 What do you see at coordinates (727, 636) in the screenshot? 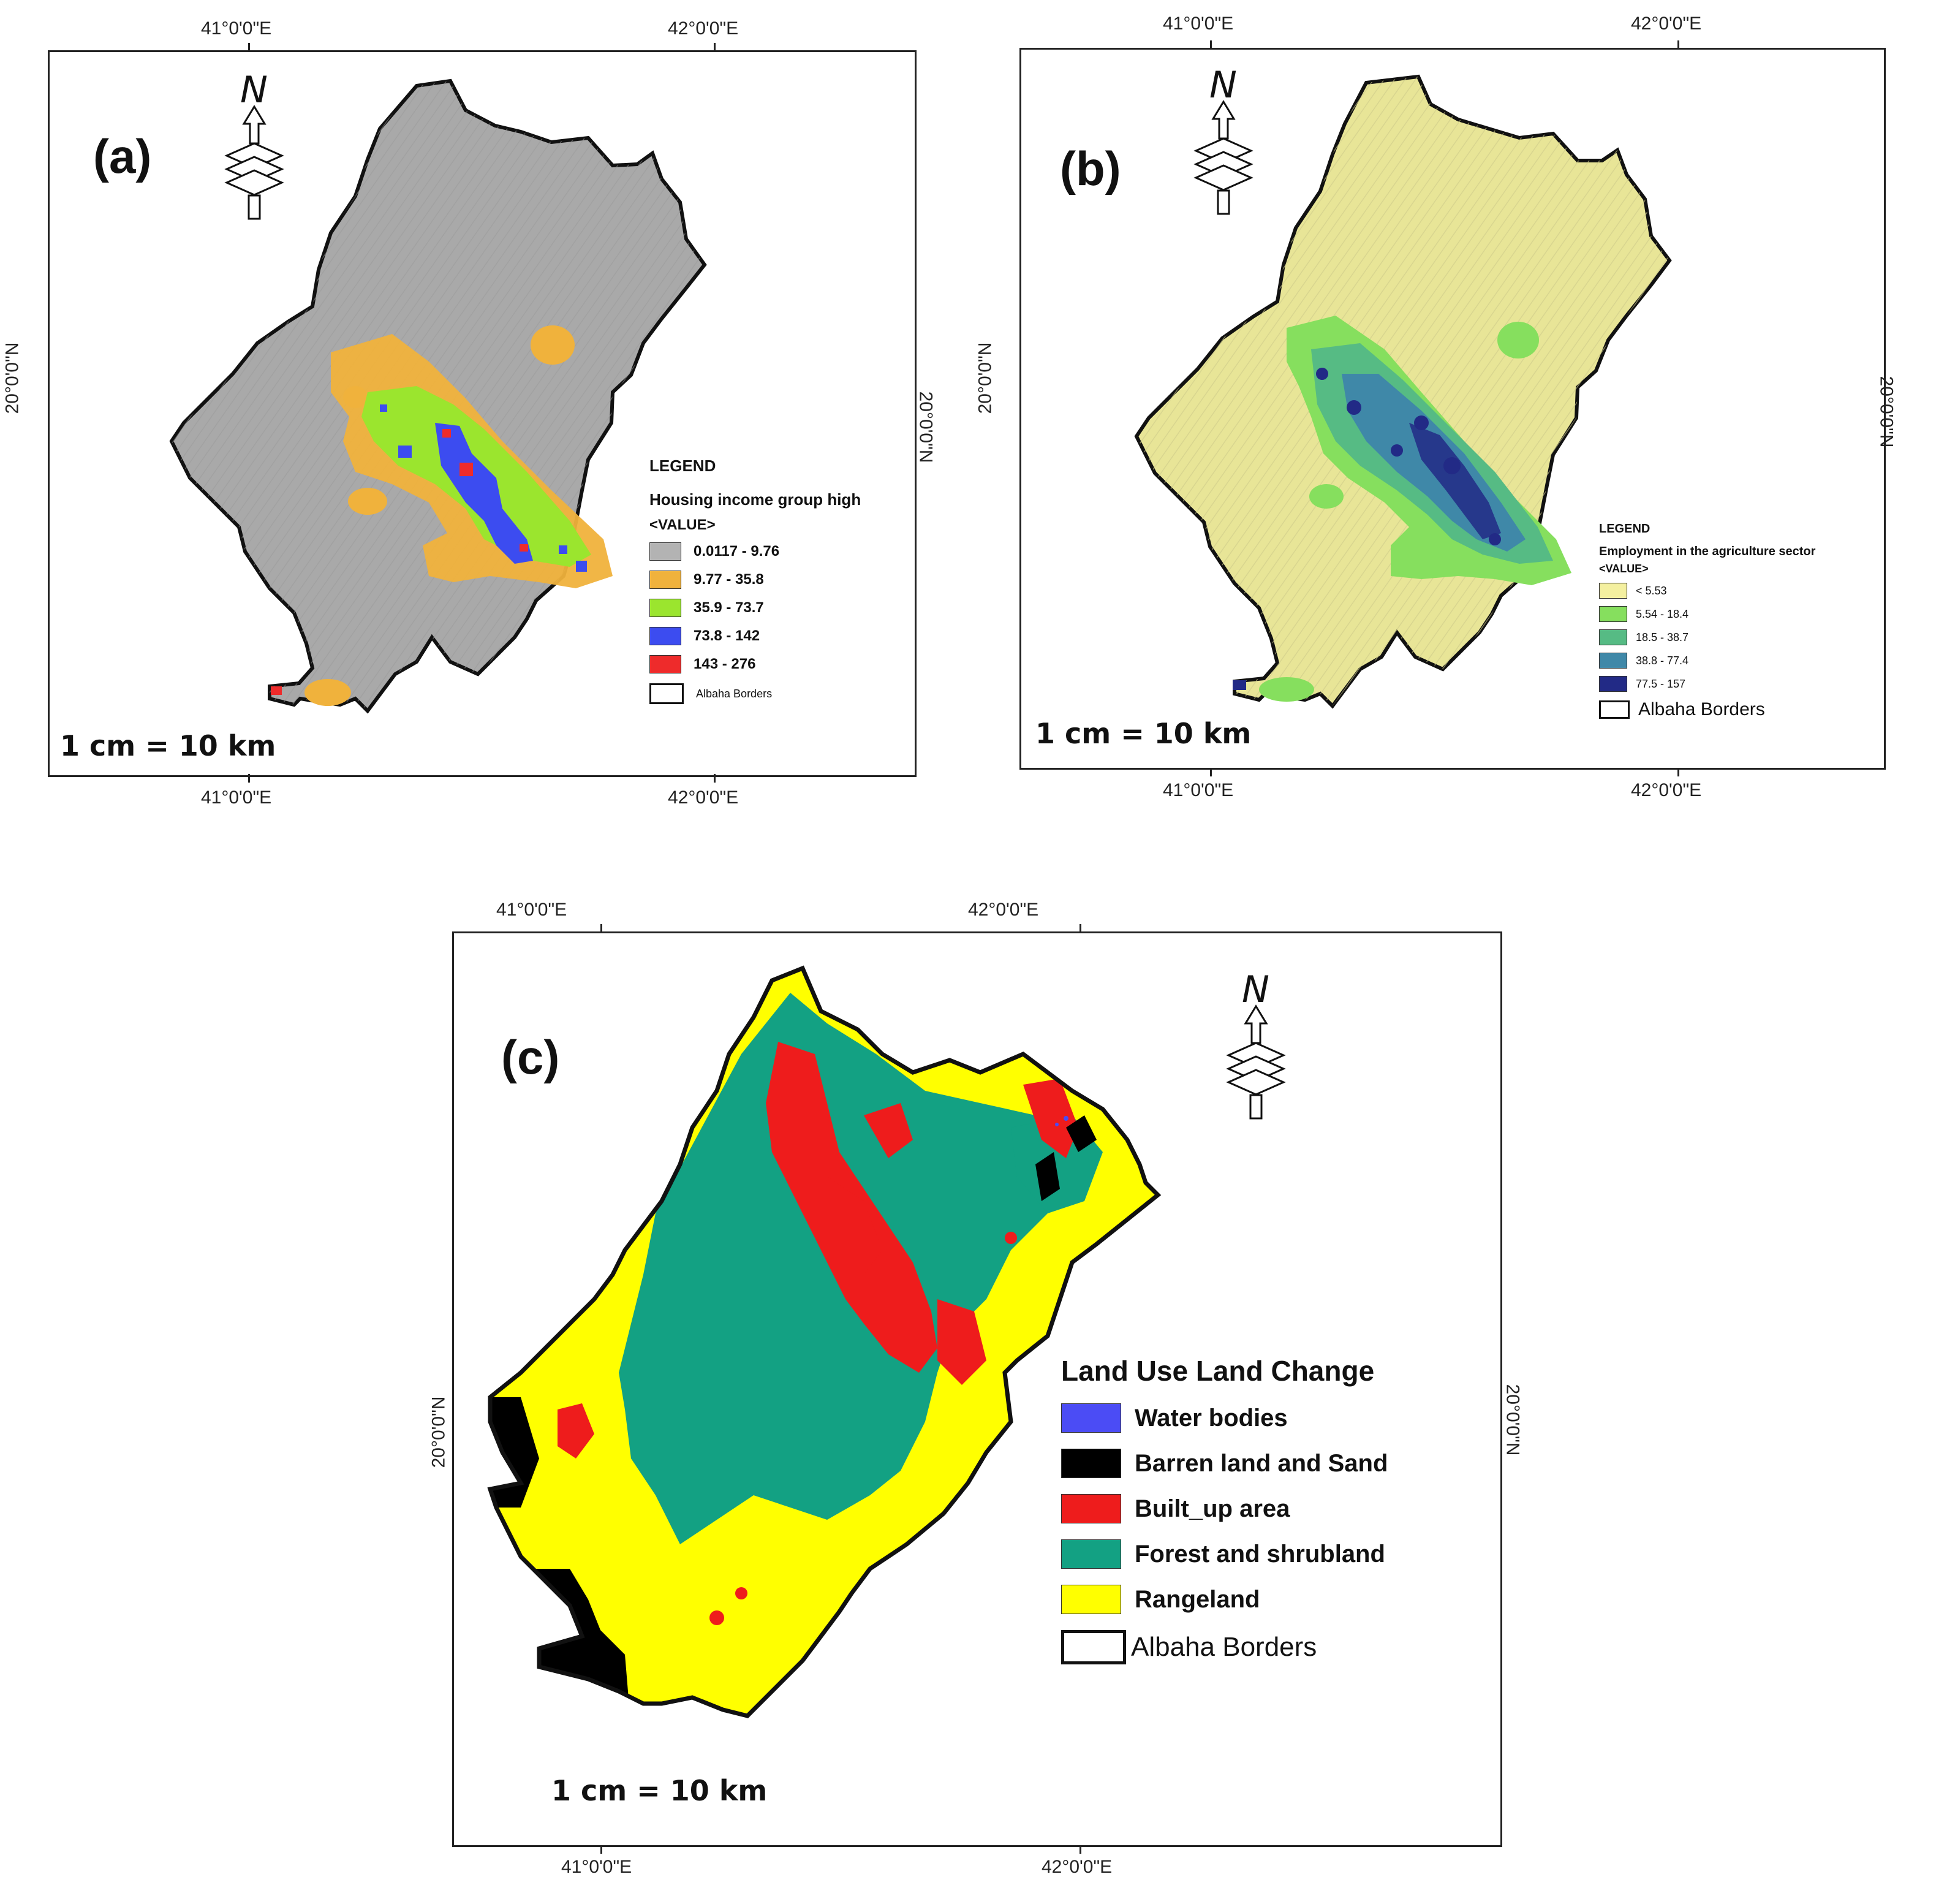
I see `legend-label: 73.8 - 142` at bounding box center [727, 636].